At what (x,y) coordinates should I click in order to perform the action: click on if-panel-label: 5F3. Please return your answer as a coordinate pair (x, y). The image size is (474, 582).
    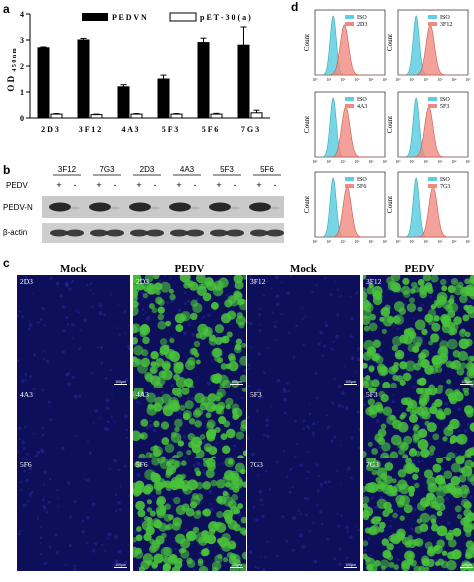
    Looking at the image, I should click on (256, 394).